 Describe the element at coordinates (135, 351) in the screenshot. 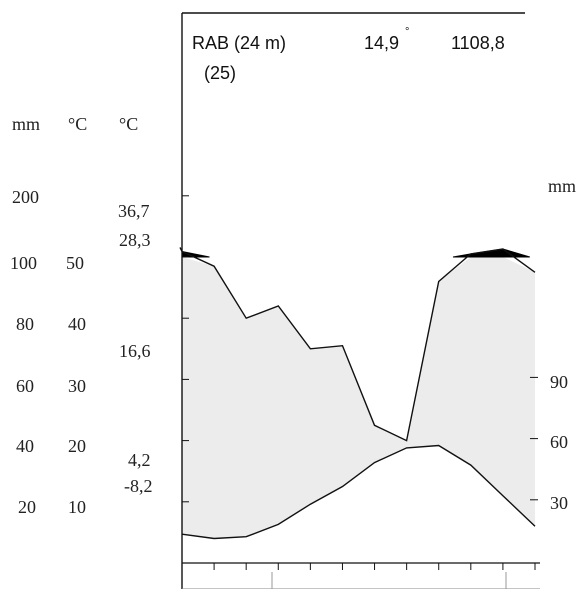

I see `annual-temperature-range: 16,6` at that location.